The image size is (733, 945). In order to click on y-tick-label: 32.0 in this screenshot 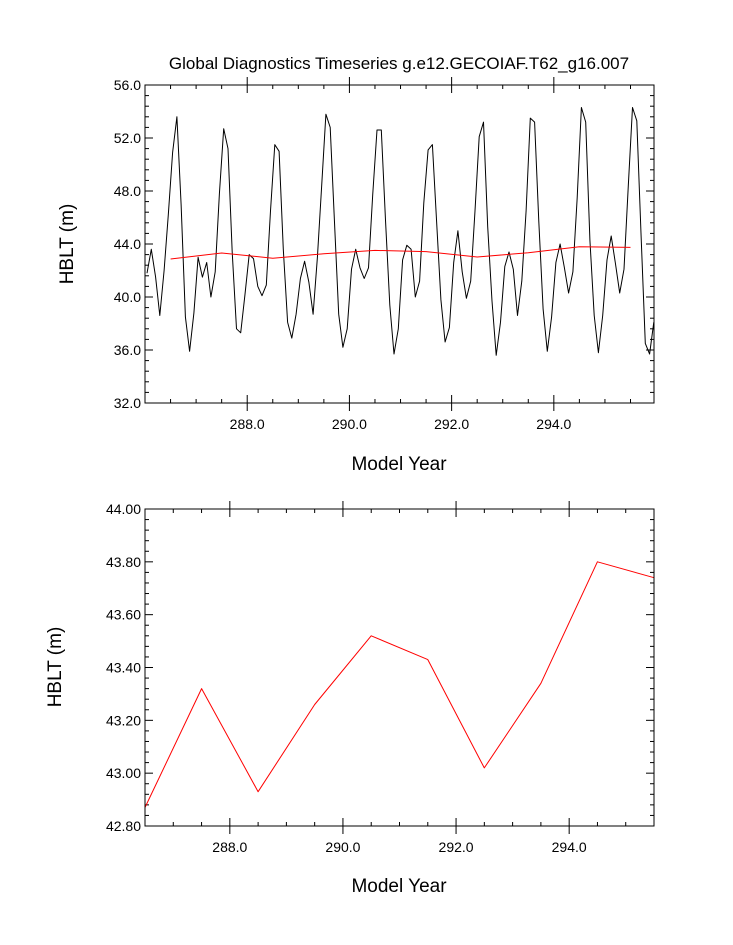, I will do `click(127, 403)`.